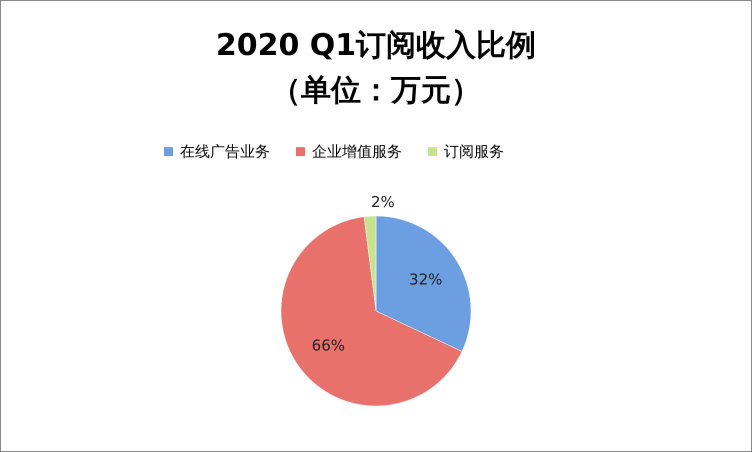 The width and height of the screenshot is (752, 452). I want to click on data-label: 66%, so click(329, 345).